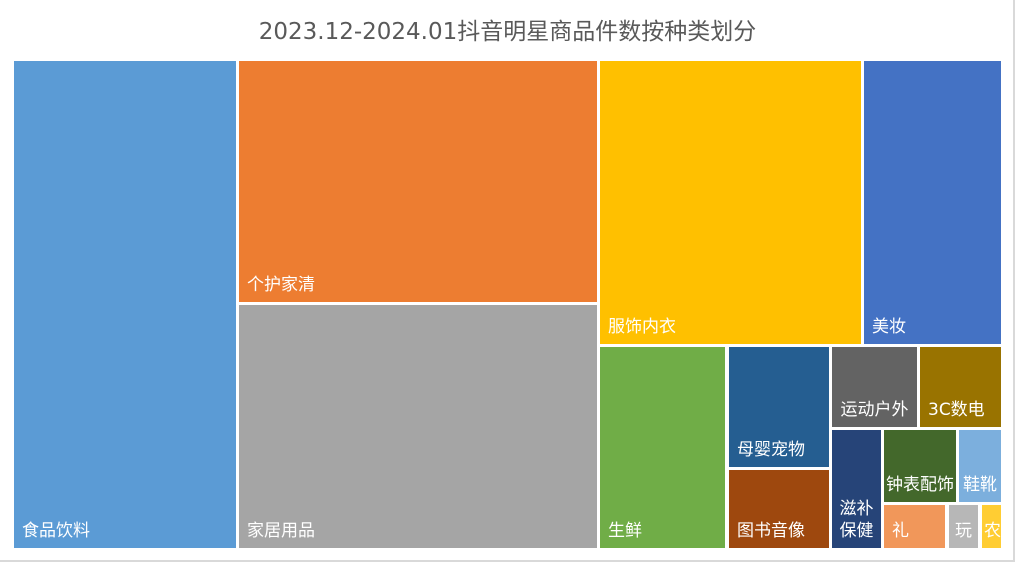 The width and height of the screenshot is (1015, 562). Describe the element at coordinates (900, 530) in the screenshot. I see `cell-label: 礼` at that location.